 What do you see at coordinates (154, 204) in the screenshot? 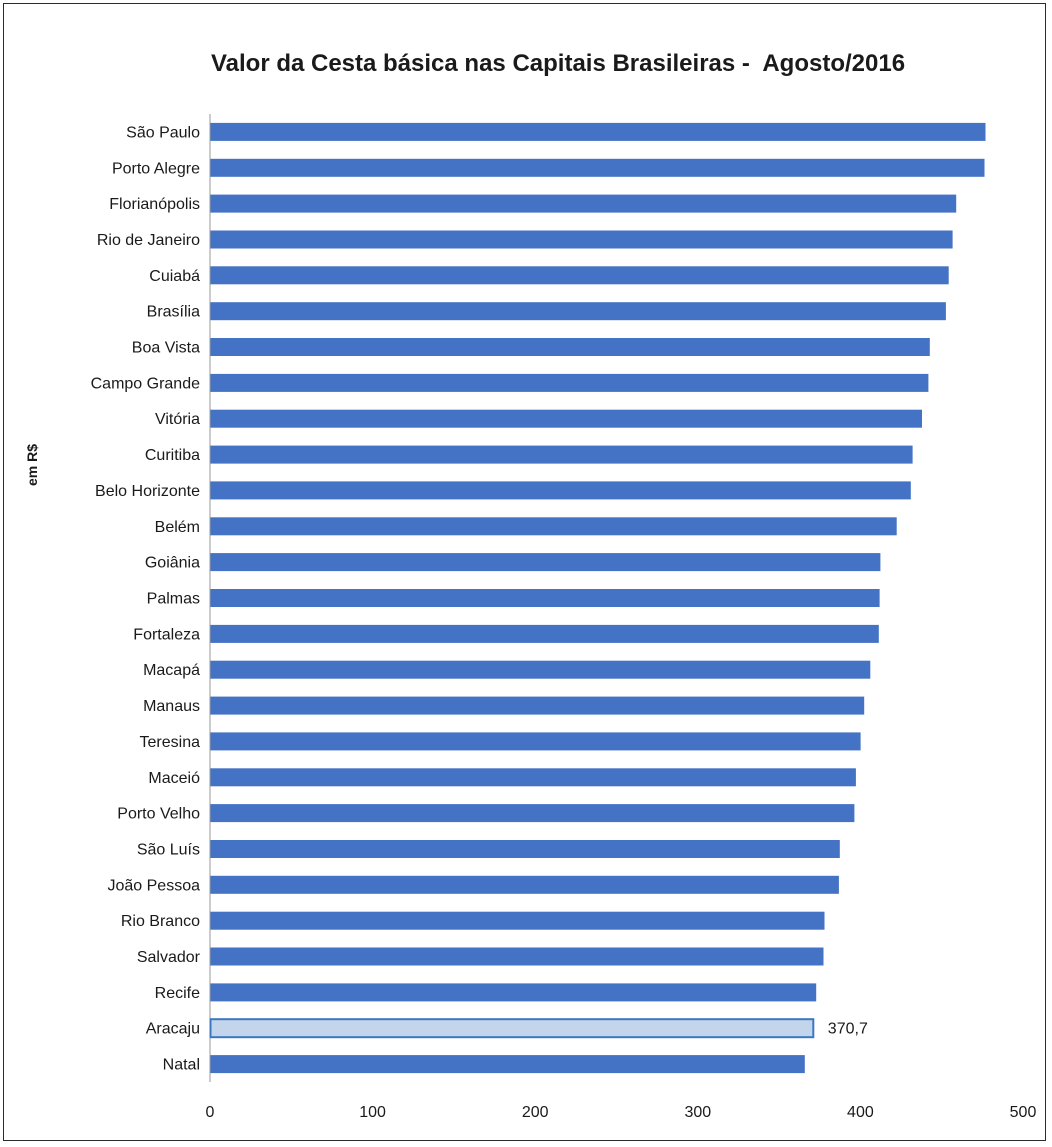
I see `category-label: Florianópolis` at bounding box center [154, 204].